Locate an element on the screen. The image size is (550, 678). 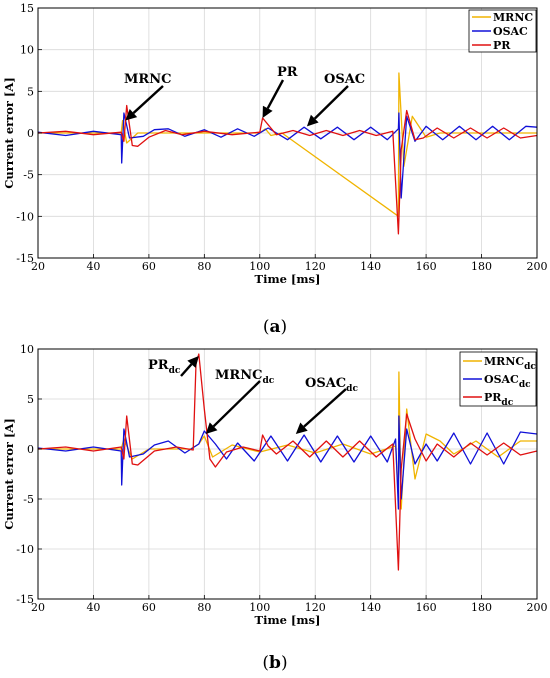
legend-label-osac: OSACdc is located at coordinates (507, 381).